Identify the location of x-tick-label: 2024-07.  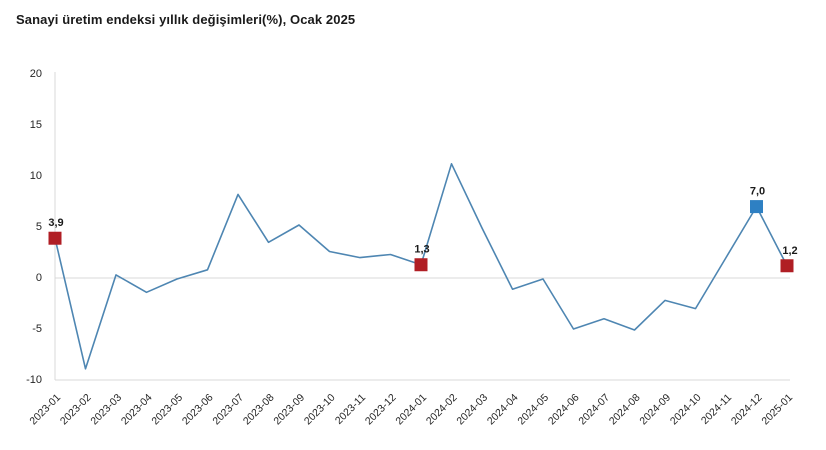
(594, 410).